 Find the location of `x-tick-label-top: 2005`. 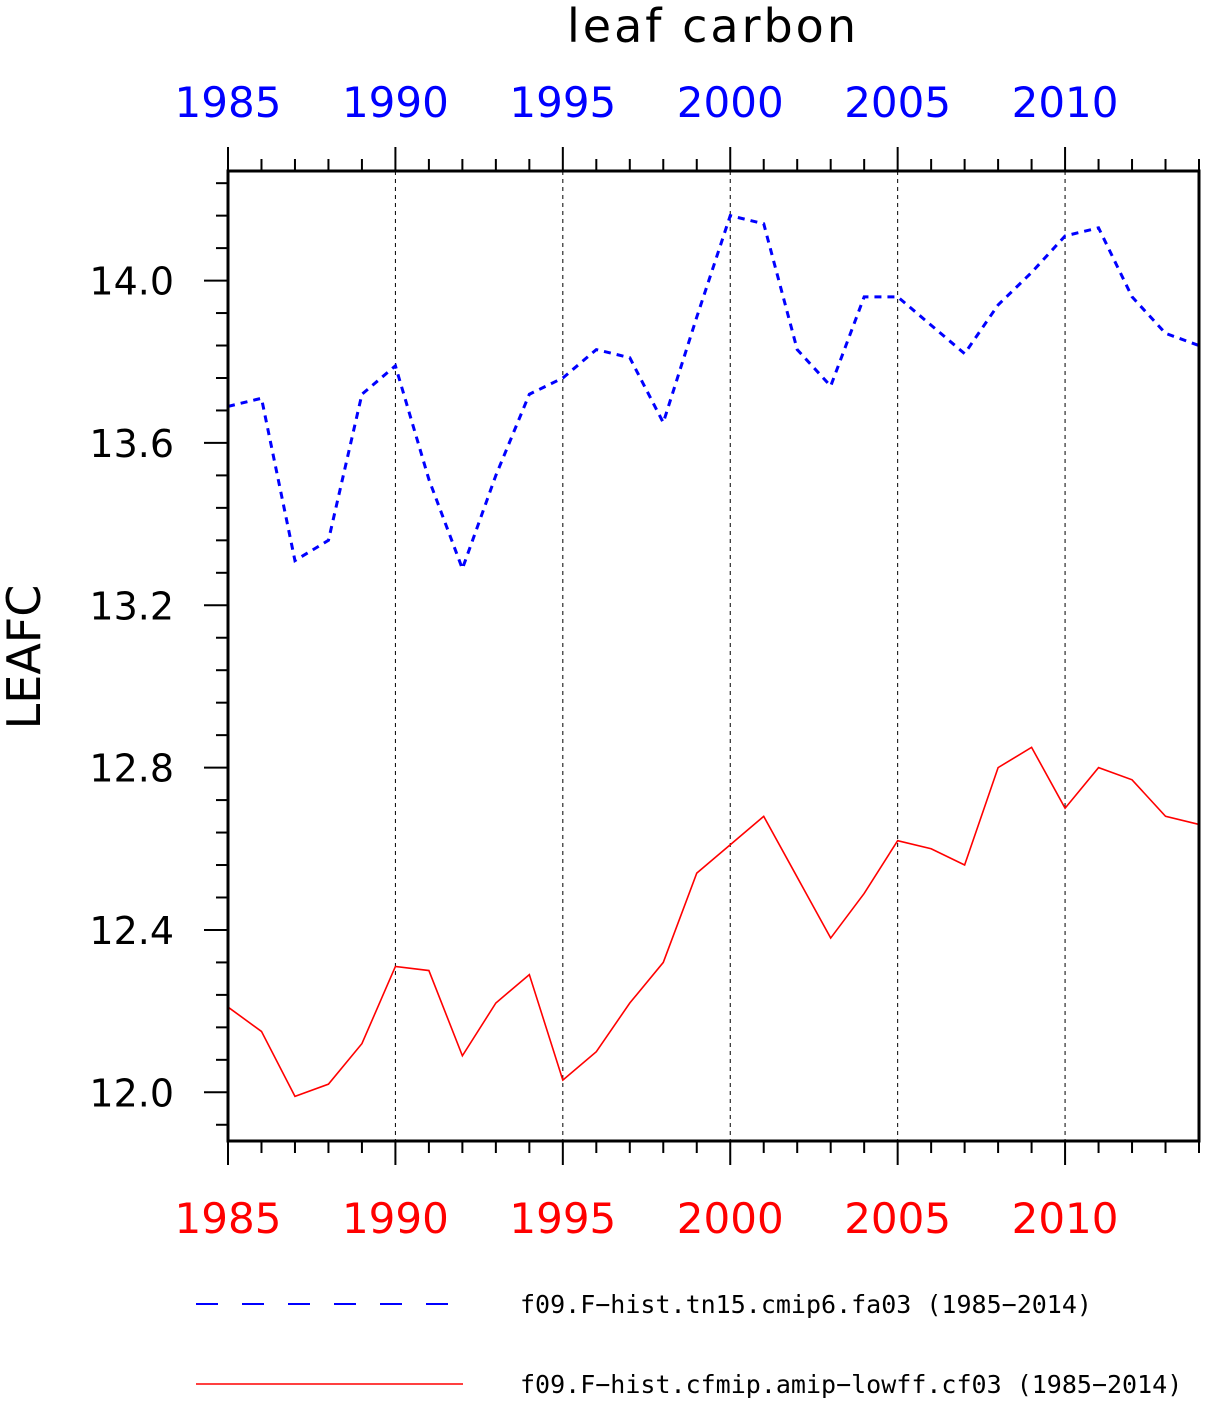

x-tick-label-top: 2005 is located at coordinates (897, 102).